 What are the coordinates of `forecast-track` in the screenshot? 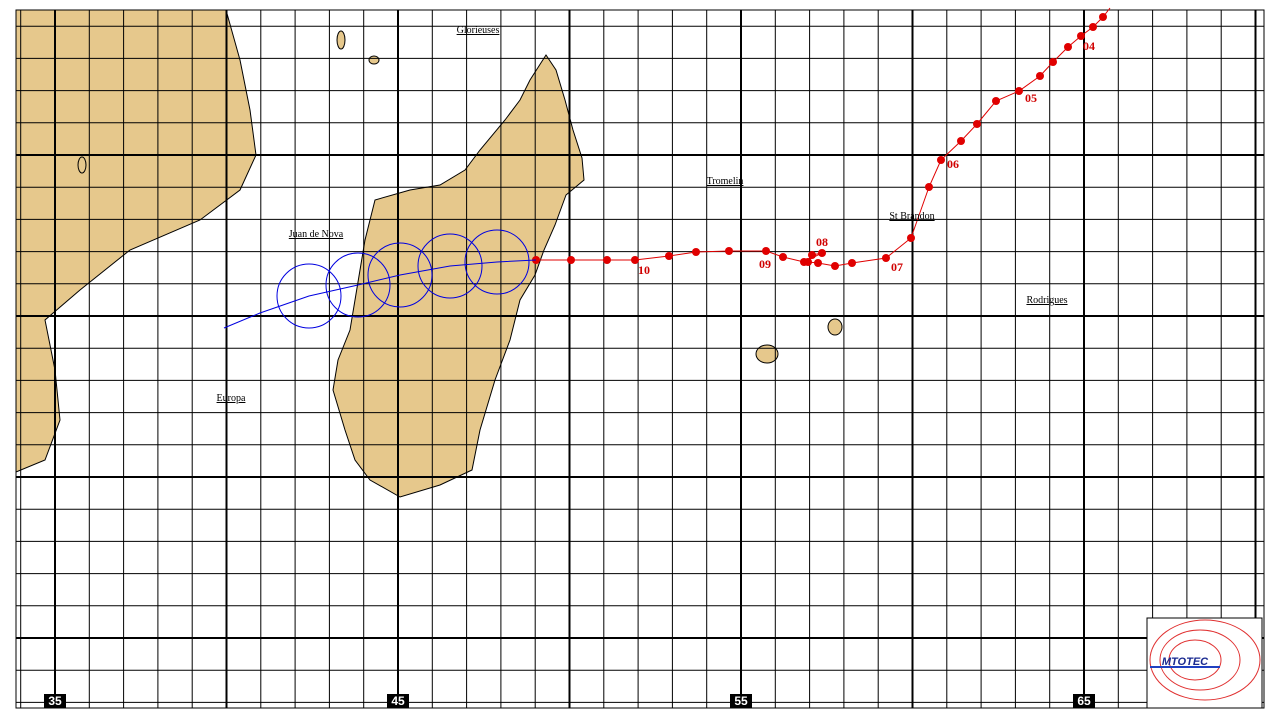 It's located at (380, 294).